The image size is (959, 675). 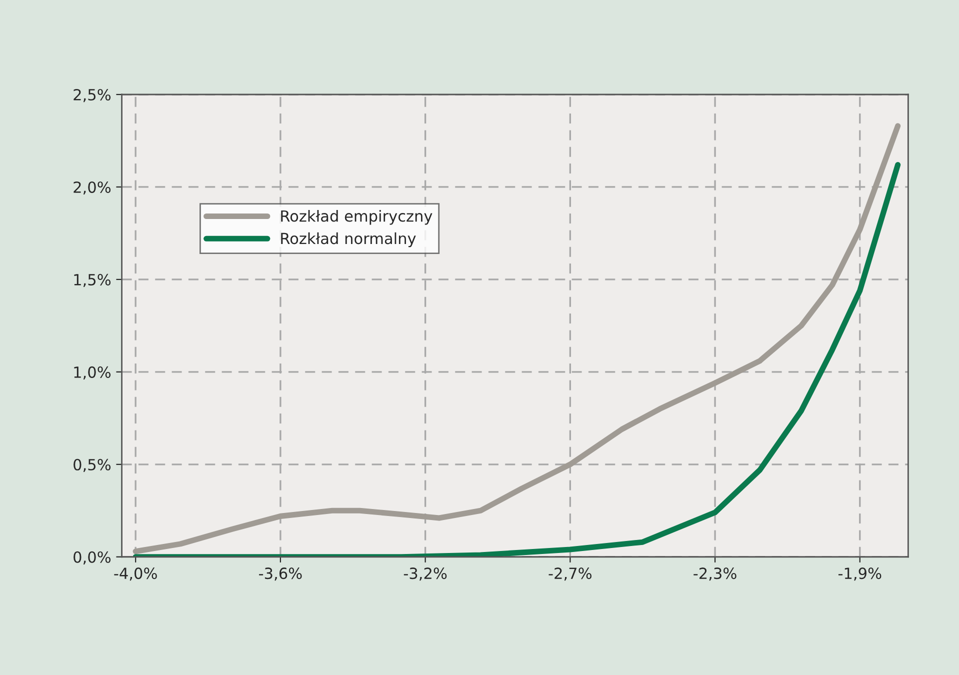 I want to click on y-tick-label: 1,0%, so click(x=92, y=373).